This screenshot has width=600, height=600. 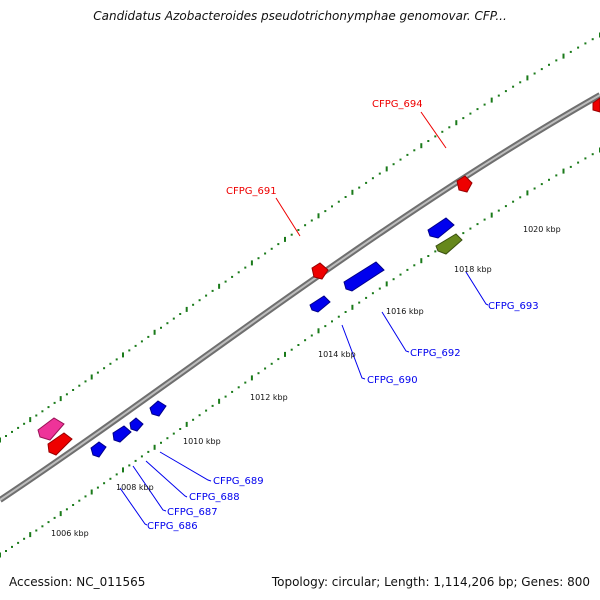 What do you see at coordinates (238, 481) in the screenshot?
I see `gene-label-cfpg-689: CFPG_689` at bounding box center [238, 481].